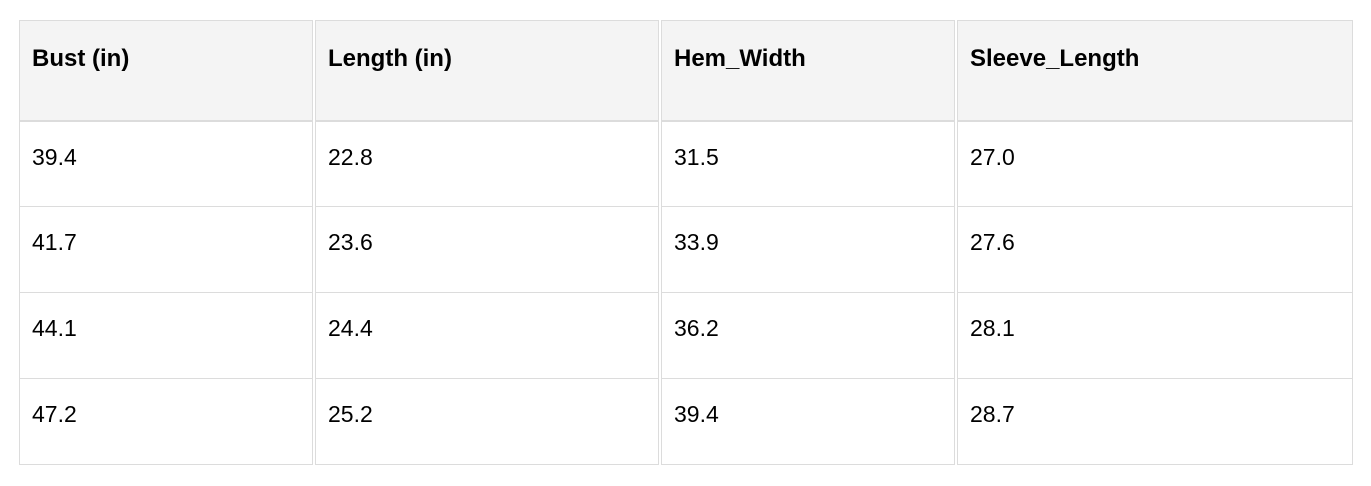  What do you see at coordinates (1155, 422) in the screenshot?
I see `table-cell: 28.7` at bounding box center [1155, 422].